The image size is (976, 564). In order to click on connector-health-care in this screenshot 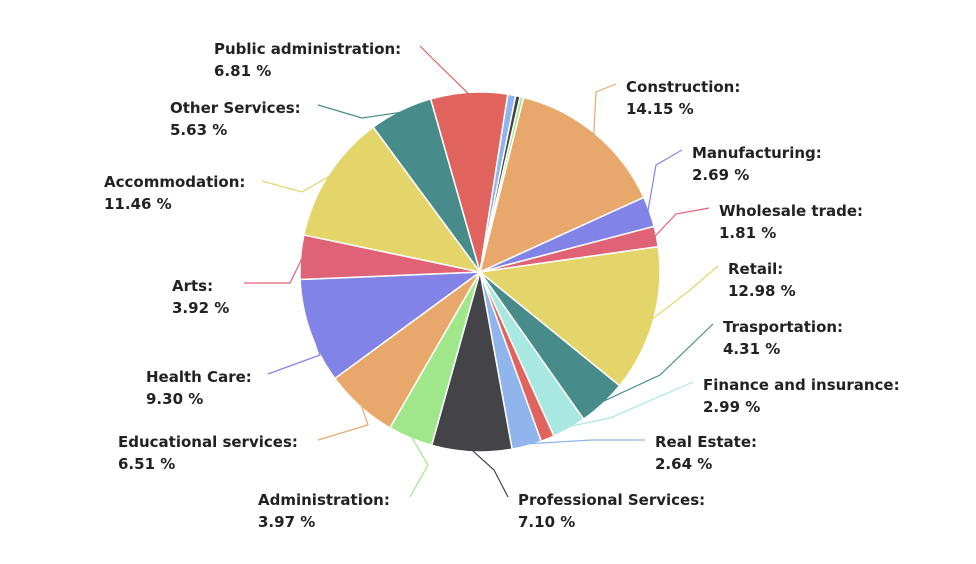, I will do `click(294, 352)`.